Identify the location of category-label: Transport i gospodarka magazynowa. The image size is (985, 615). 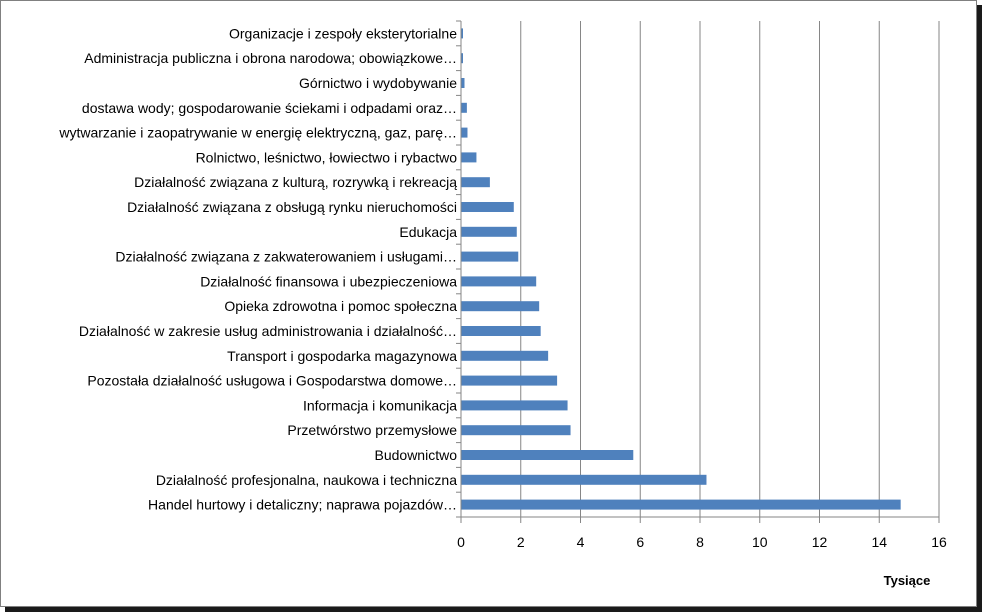
(342, 356).